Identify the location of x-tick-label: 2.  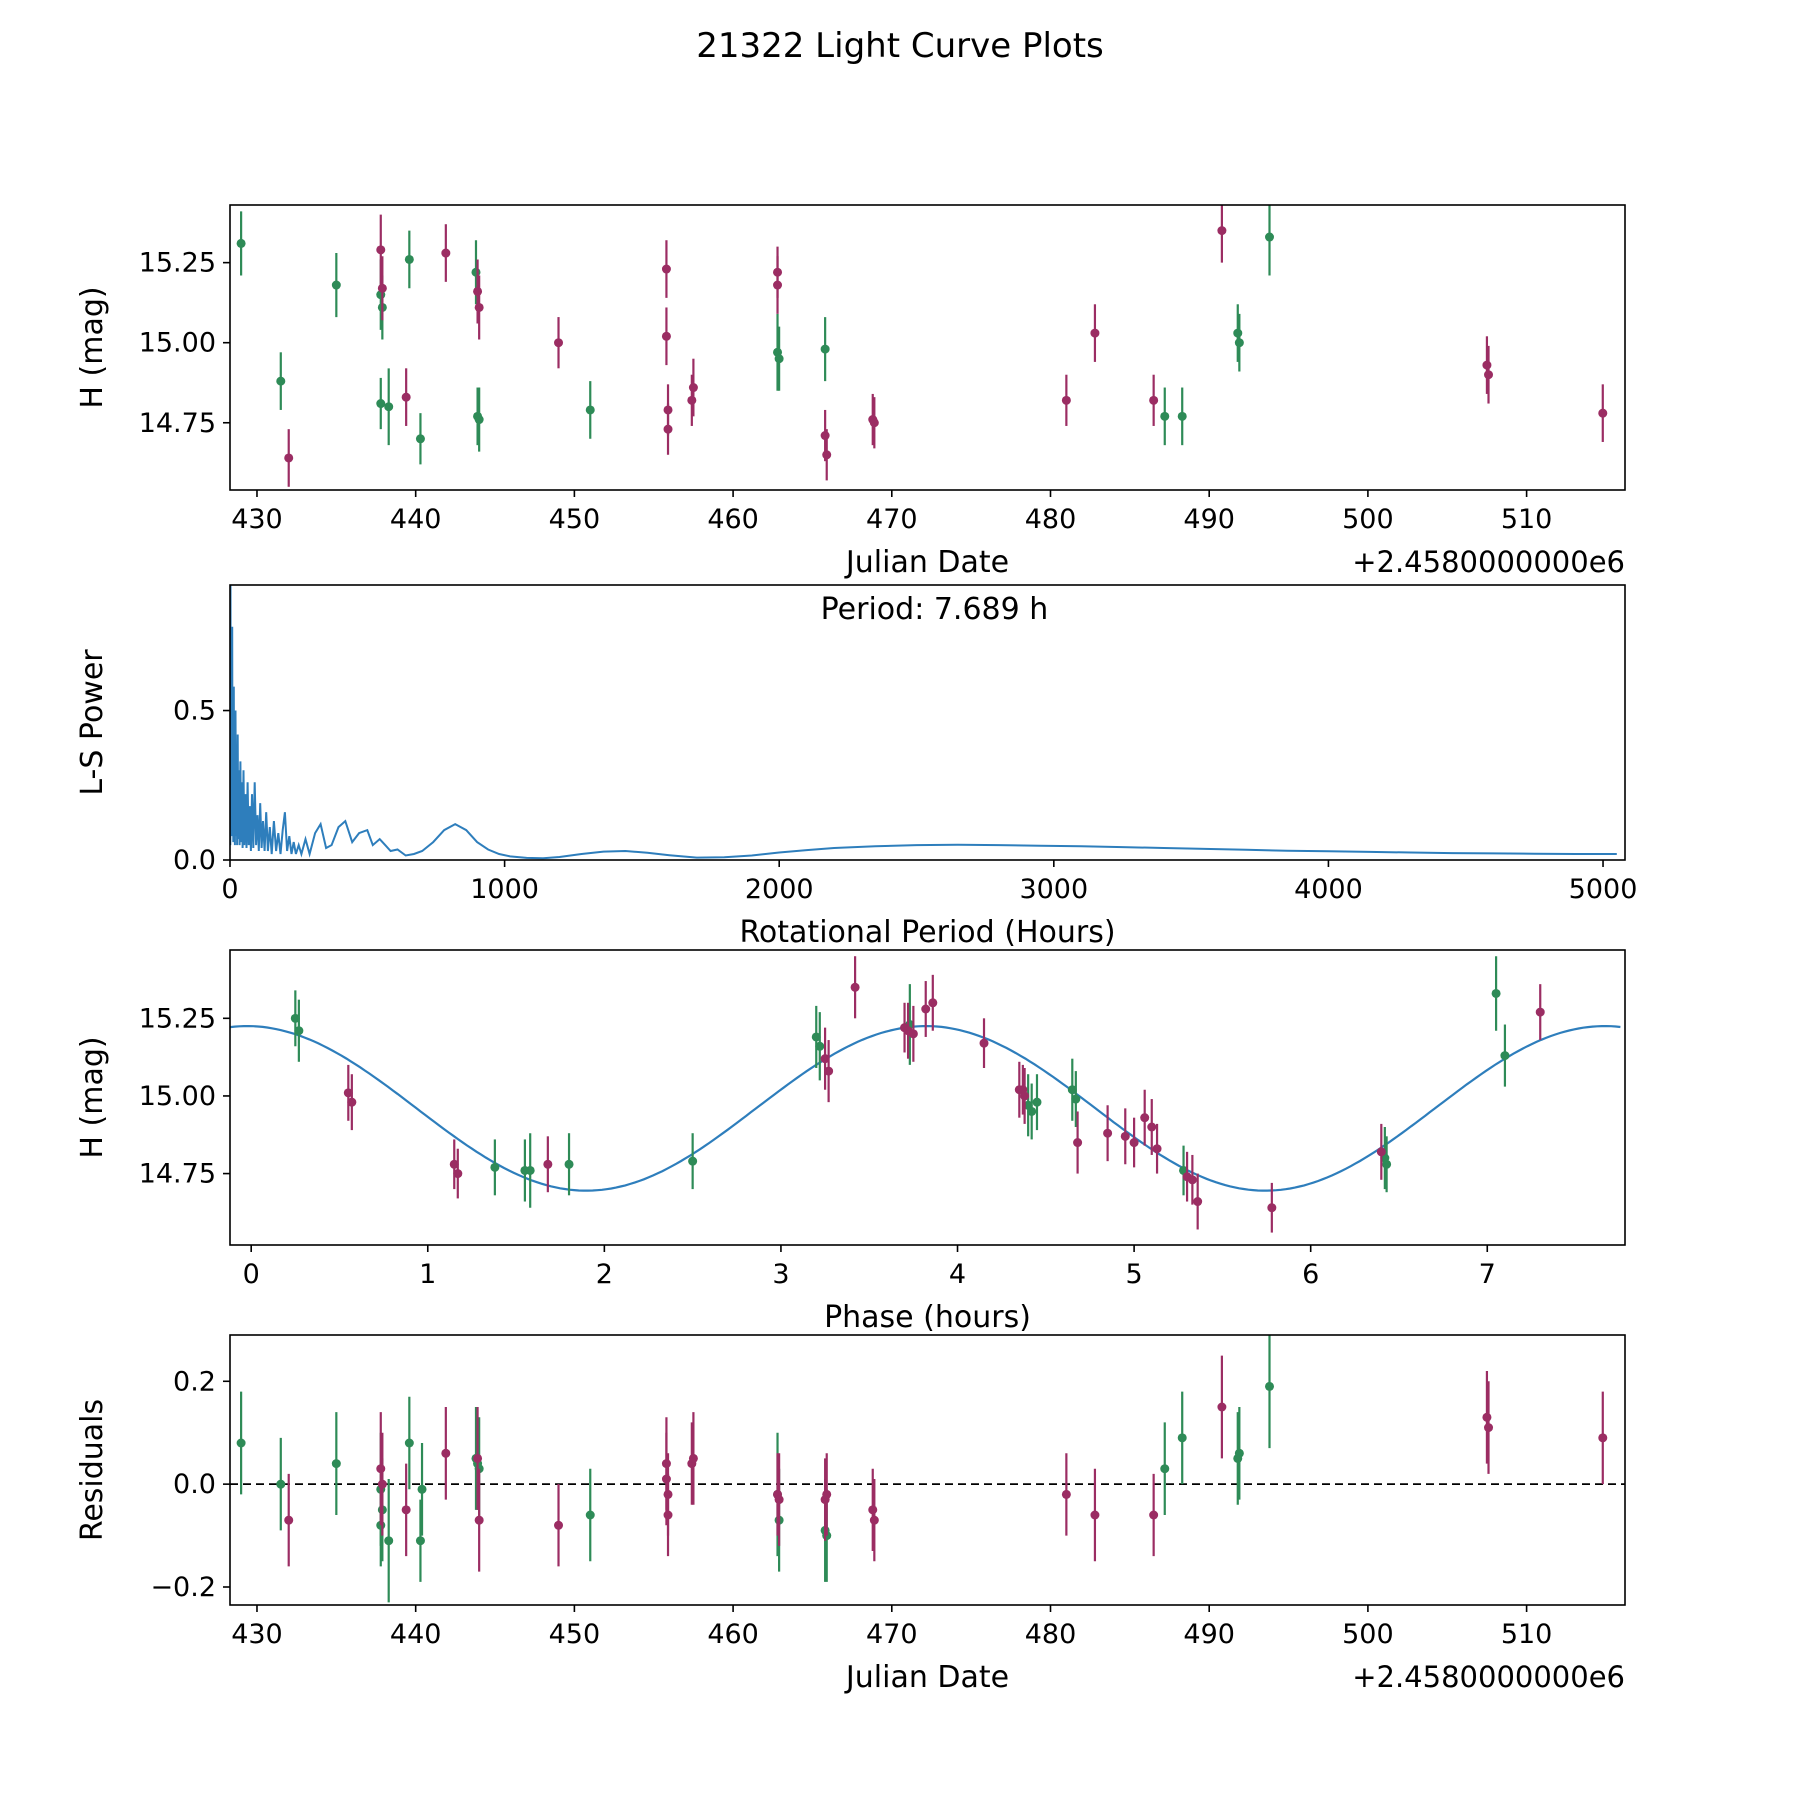
(604, 1274).